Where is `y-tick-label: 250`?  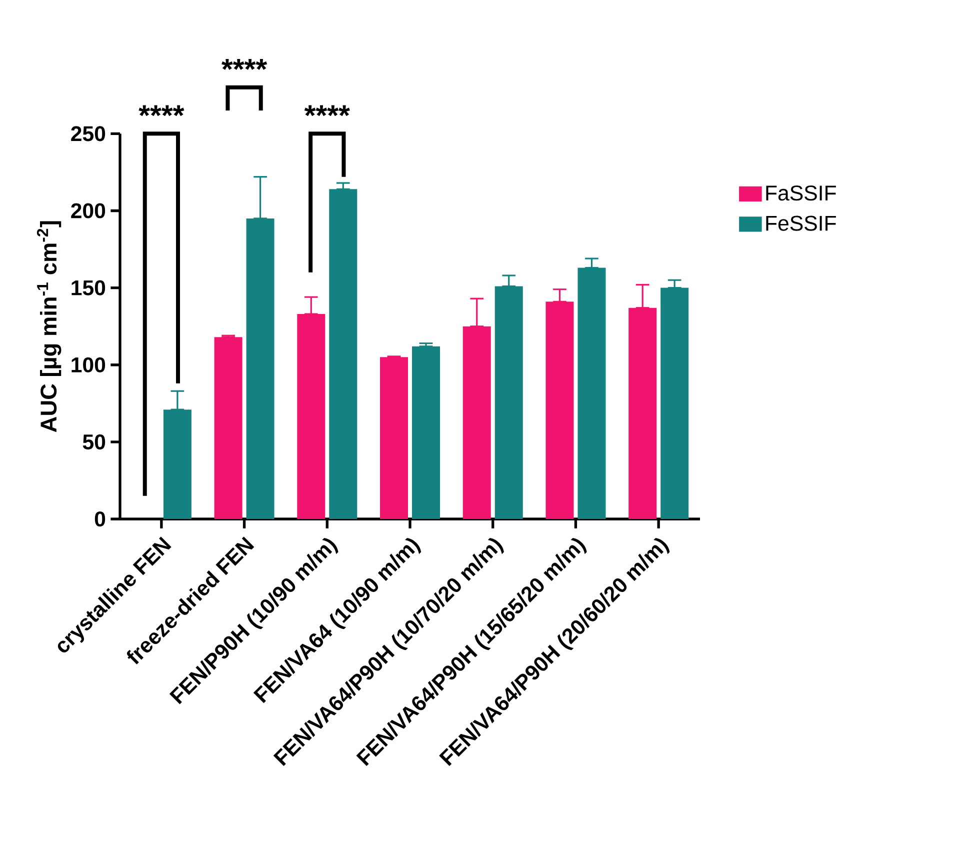
y-tick-label: 250 is located at coordinates (88, 134).